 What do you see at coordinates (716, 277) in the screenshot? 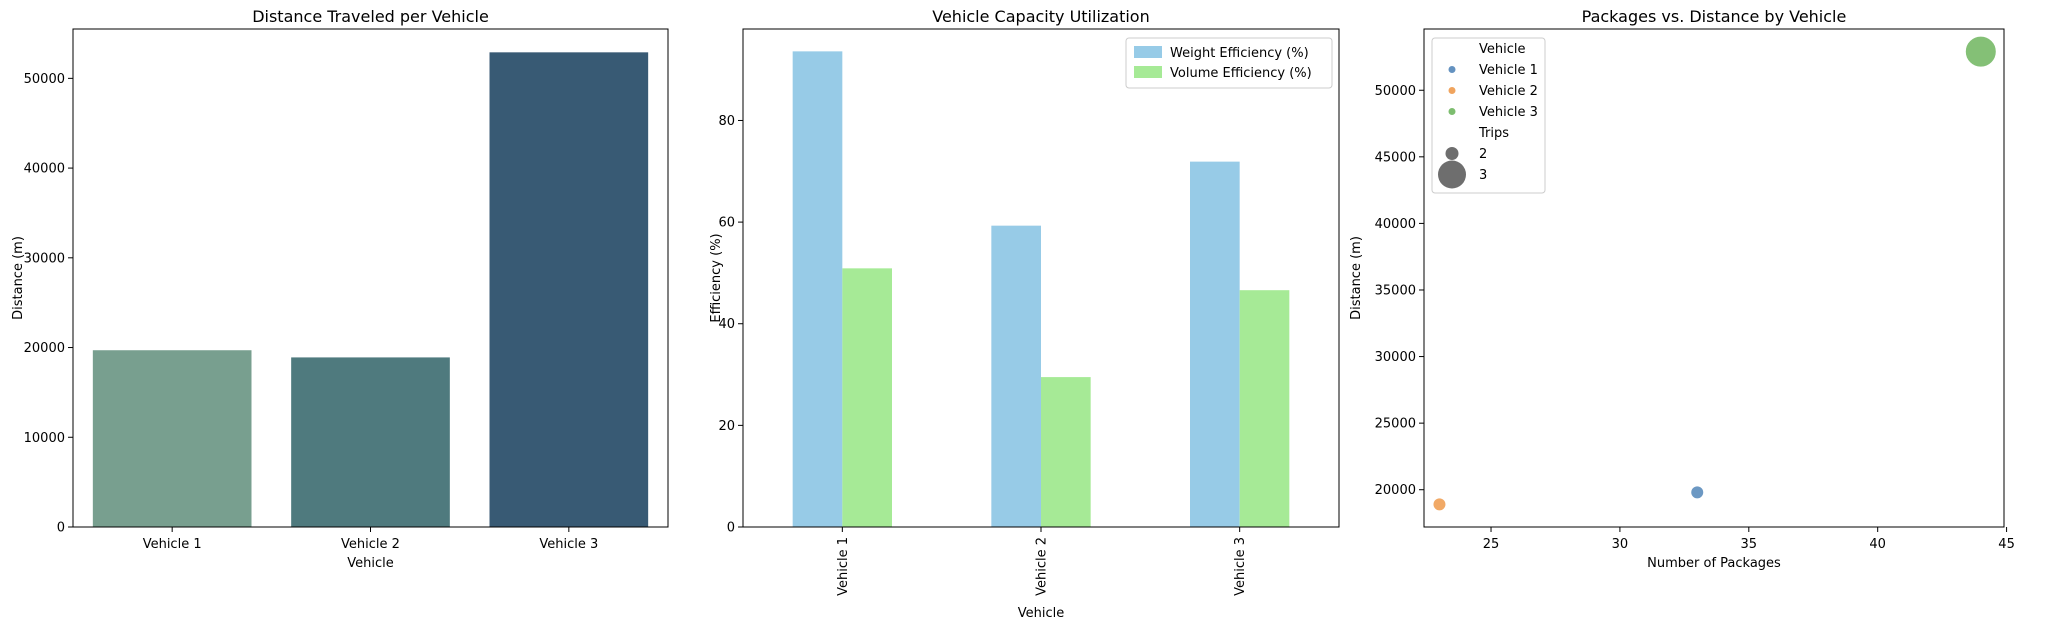
I see `y-axis-label: Efficiency (%)` at bounding box center [716, 277].